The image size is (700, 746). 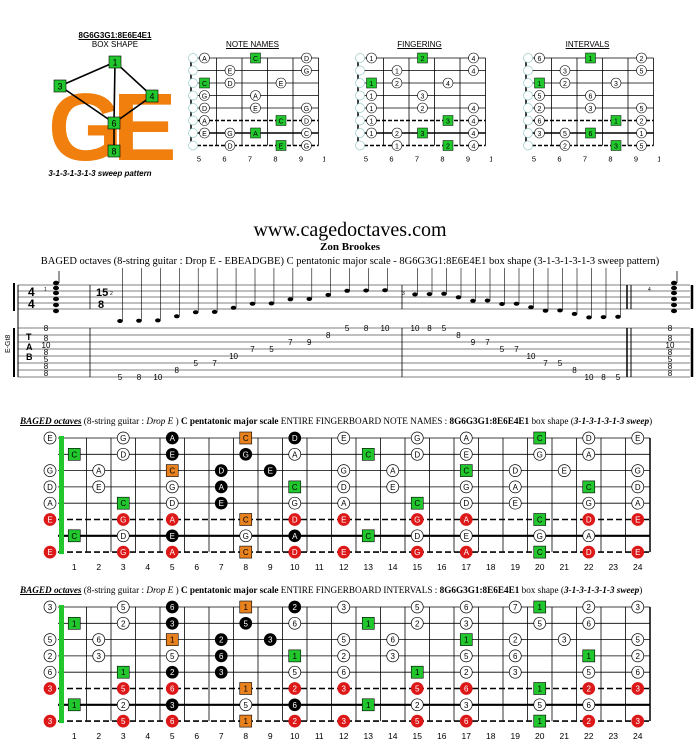 What do you see at coordinates (61, 495) in the screenshot?
I see `nut` at bounding box center [61, 495].